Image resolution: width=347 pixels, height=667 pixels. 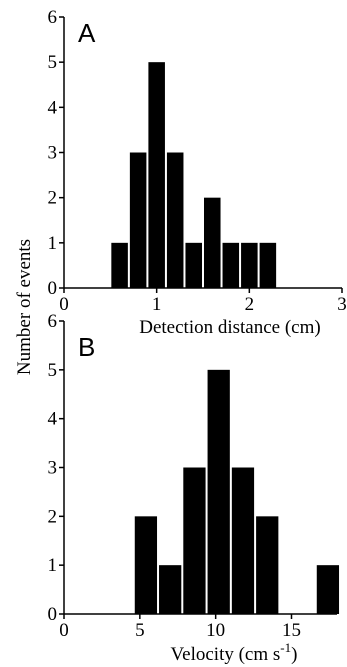 I want to click on panel-a-y-tick-label: 6, so click(x=53, y=17).